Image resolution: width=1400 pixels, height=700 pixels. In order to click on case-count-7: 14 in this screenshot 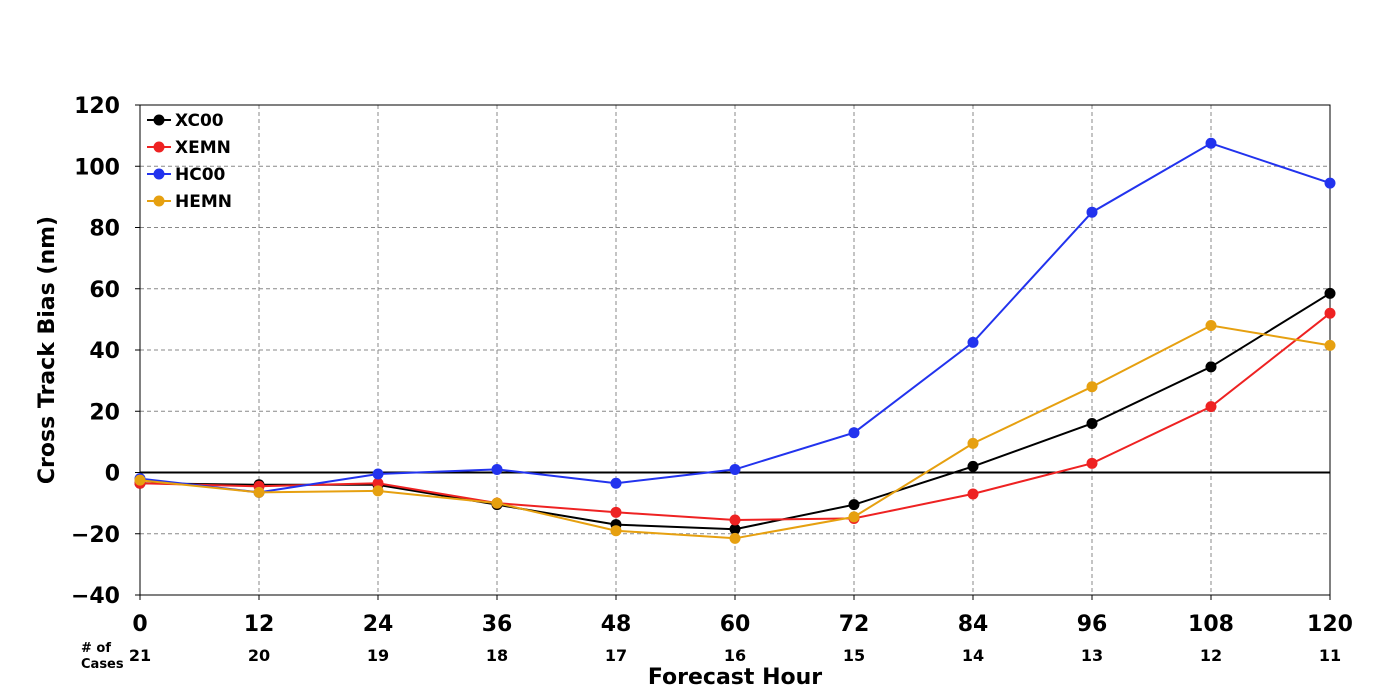, I will do `click(973, 655)`.